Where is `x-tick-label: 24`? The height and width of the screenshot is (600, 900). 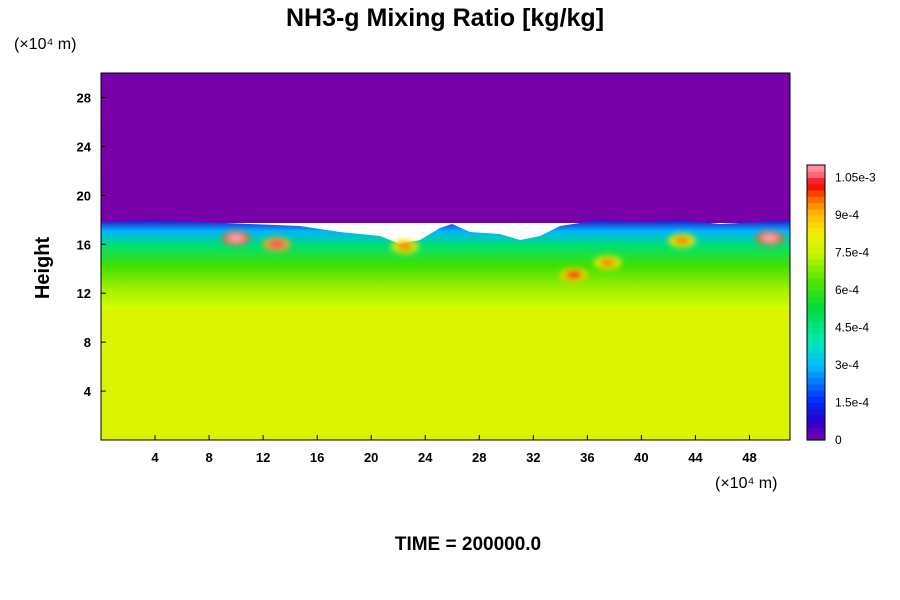
x-tick-label: 24 is located at coordinates (425, 457).